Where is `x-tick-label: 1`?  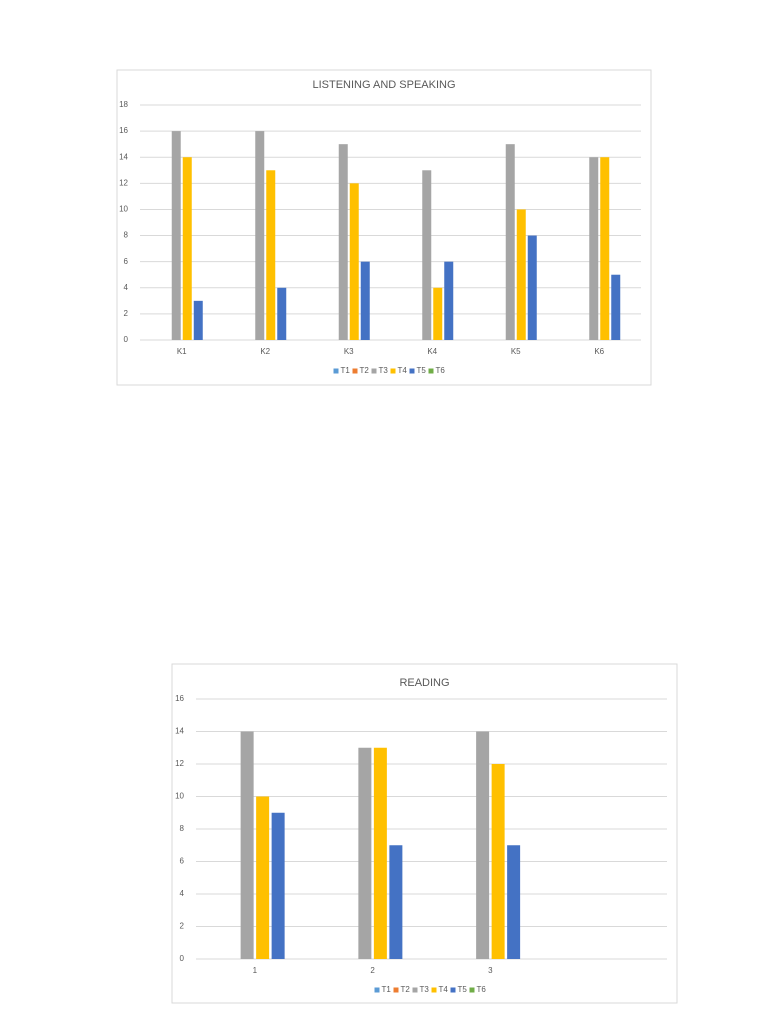 x-tick-label: 1 is located at coordinates (255, 970).